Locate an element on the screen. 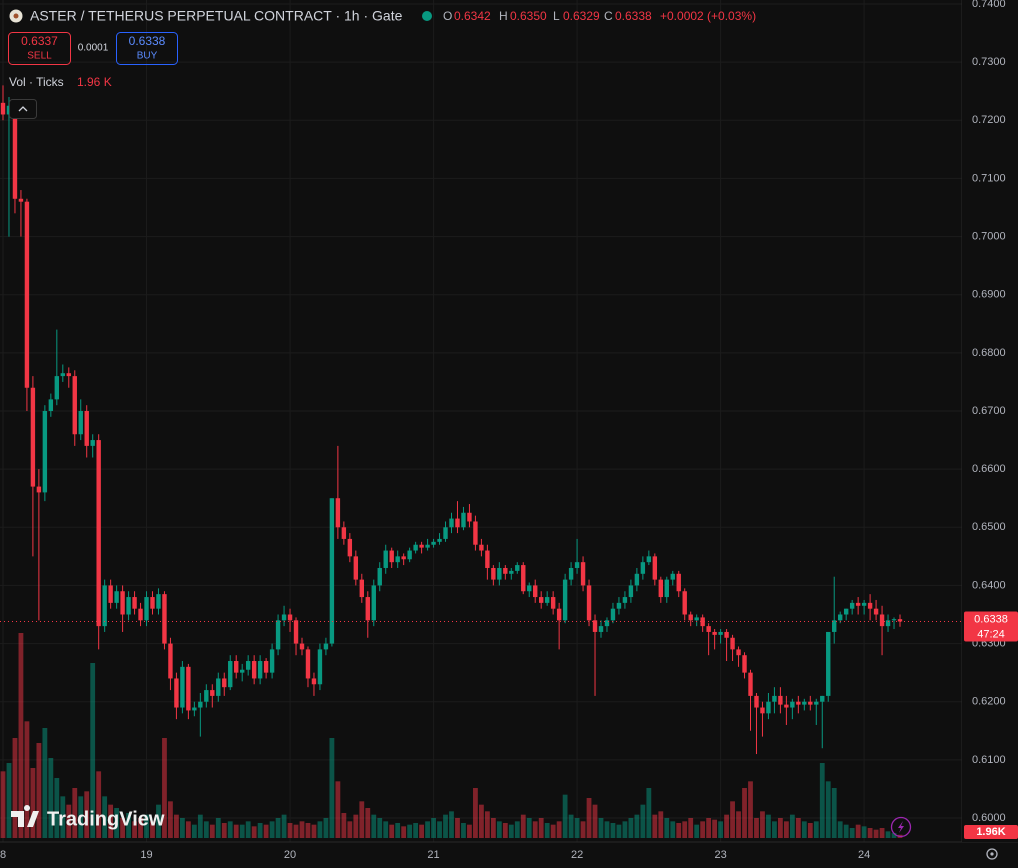 This screenshot has width=1018, height=868. y-tick-label: 0.6200 is located at coordinates (989, 702).